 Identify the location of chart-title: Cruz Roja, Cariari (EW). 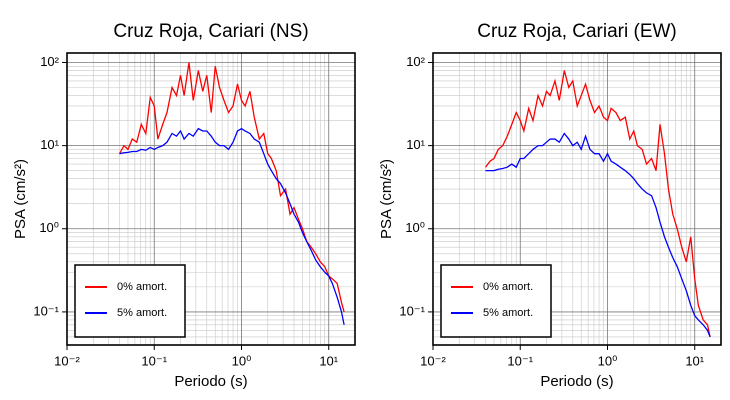
(577, 31).